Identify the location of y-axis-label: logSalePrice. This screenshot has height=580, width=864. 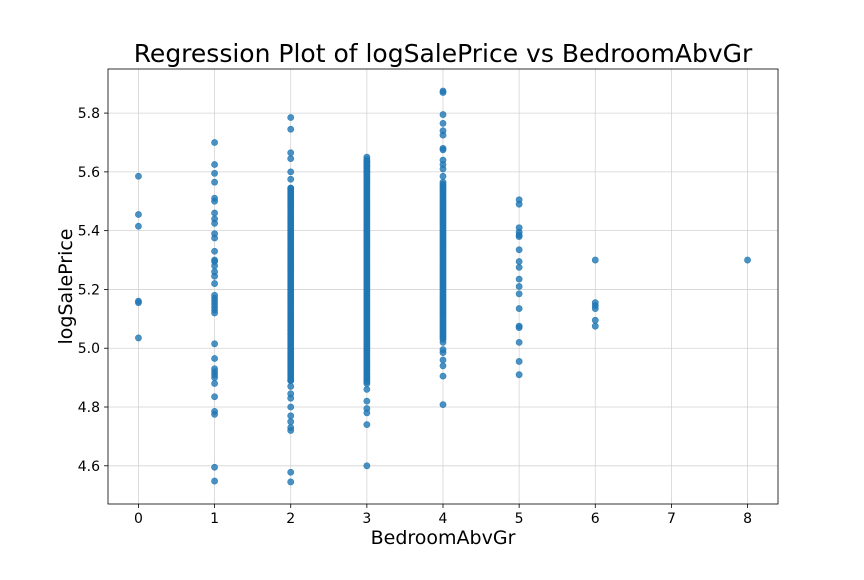
(66, 287).